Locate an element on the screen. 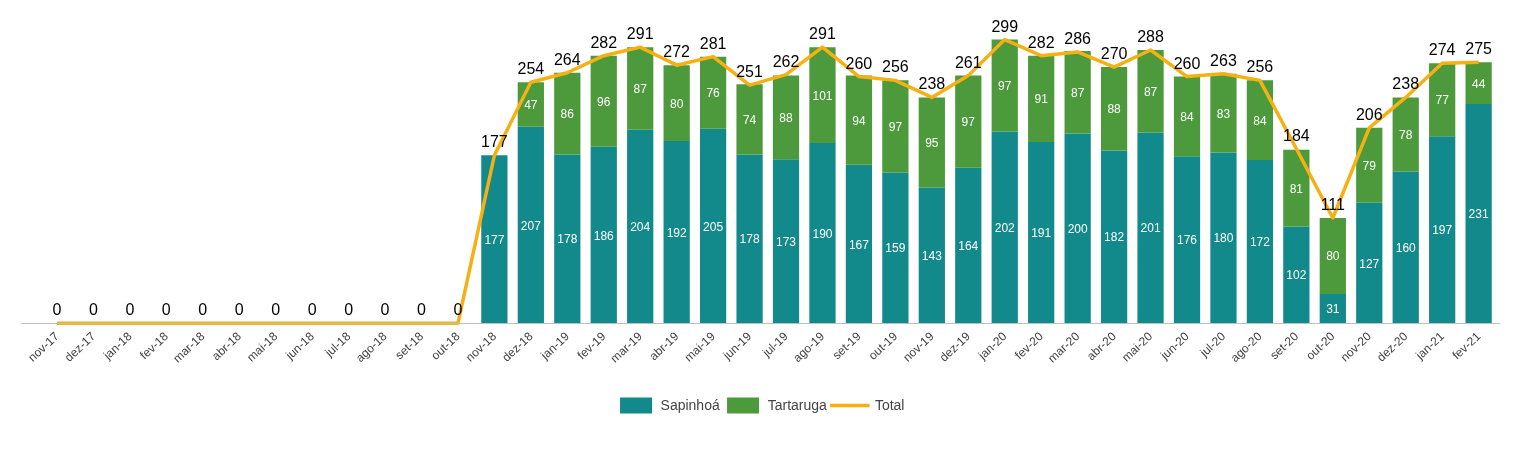 This screenshot has height=472, width=1539. data-label: 231 is located at coordinates (1478, 214).